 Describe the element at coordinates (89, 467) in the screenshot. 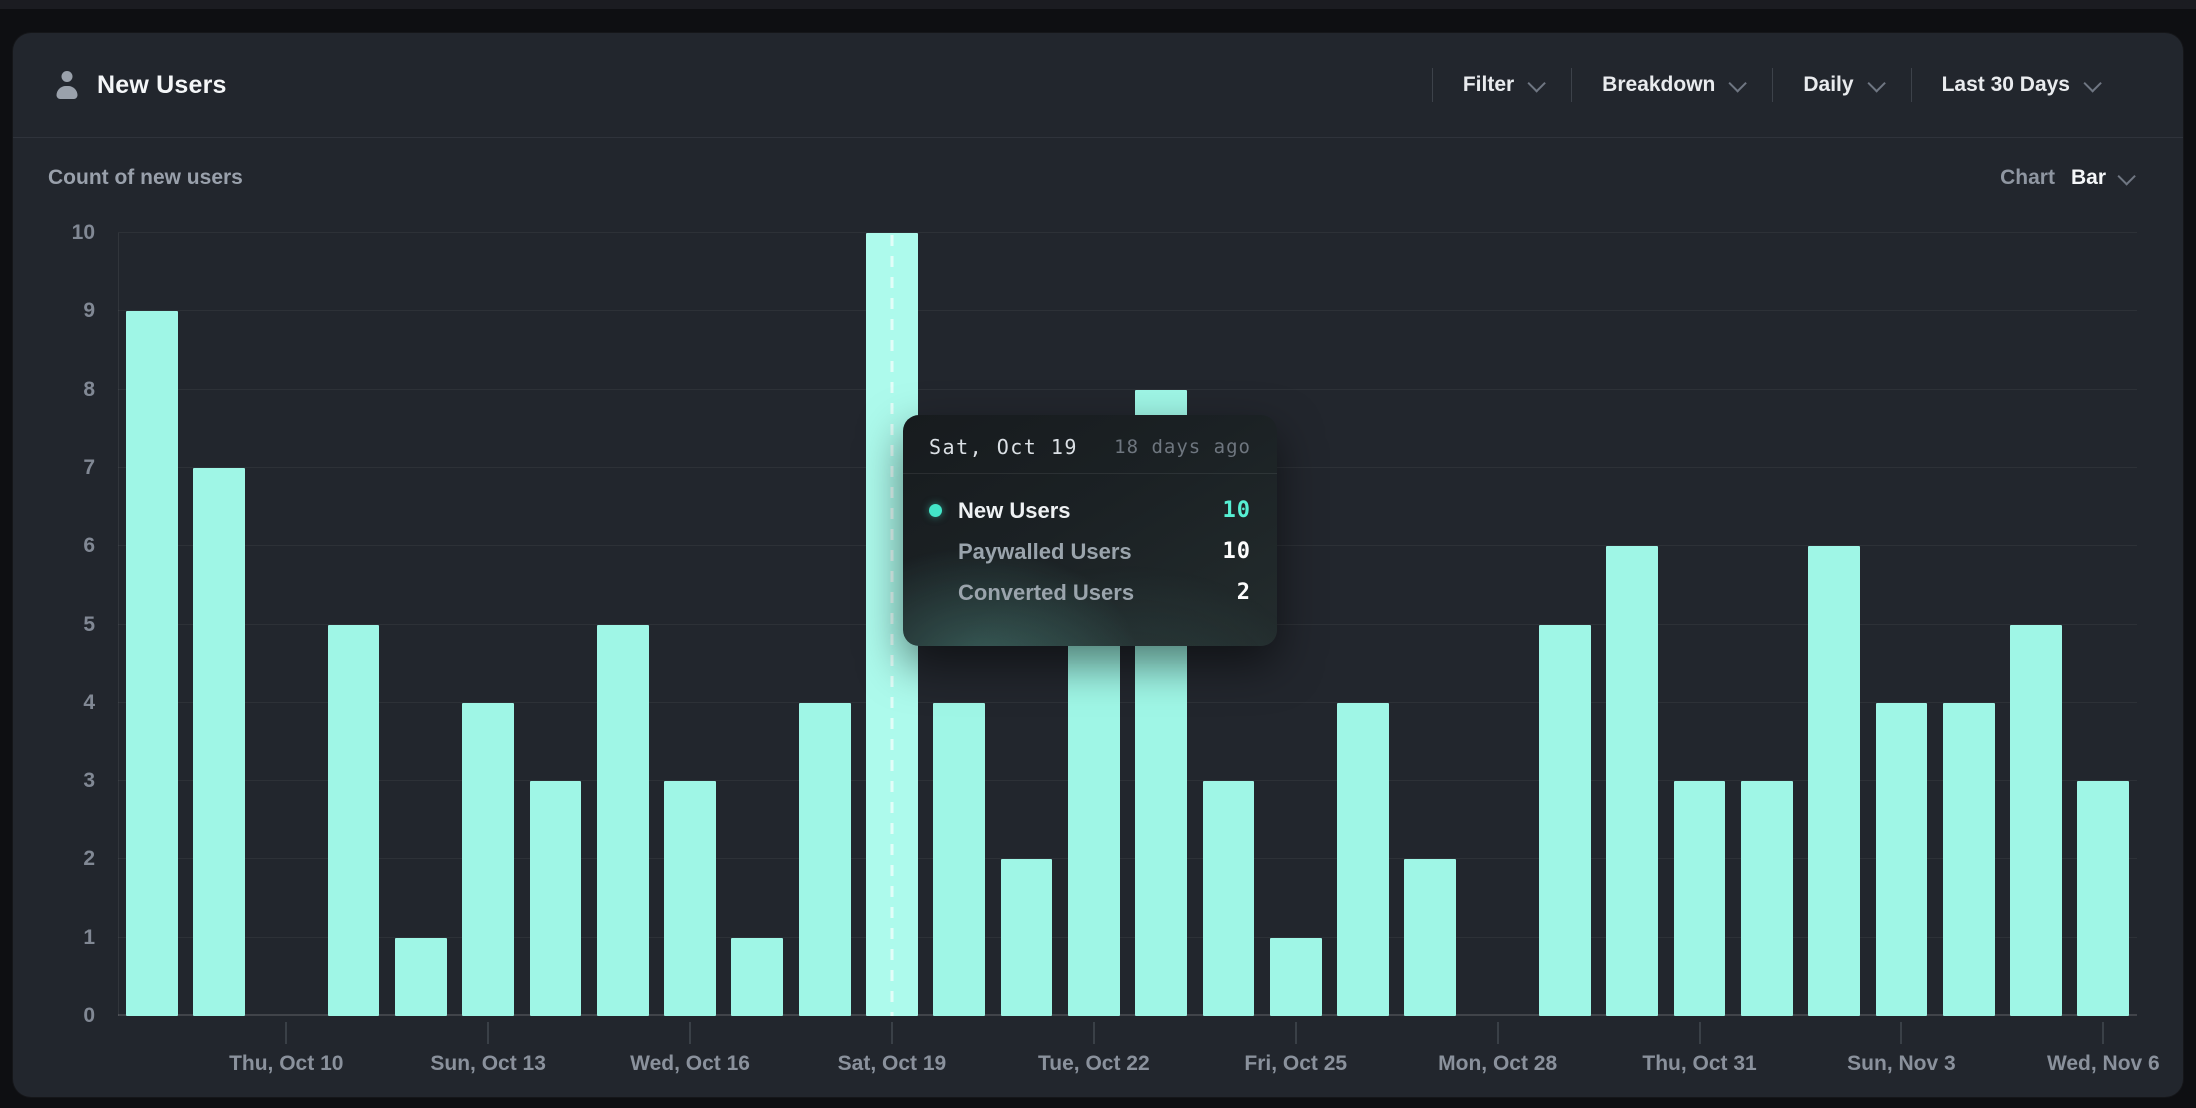

I see `y-axis-label: 7` at that location.